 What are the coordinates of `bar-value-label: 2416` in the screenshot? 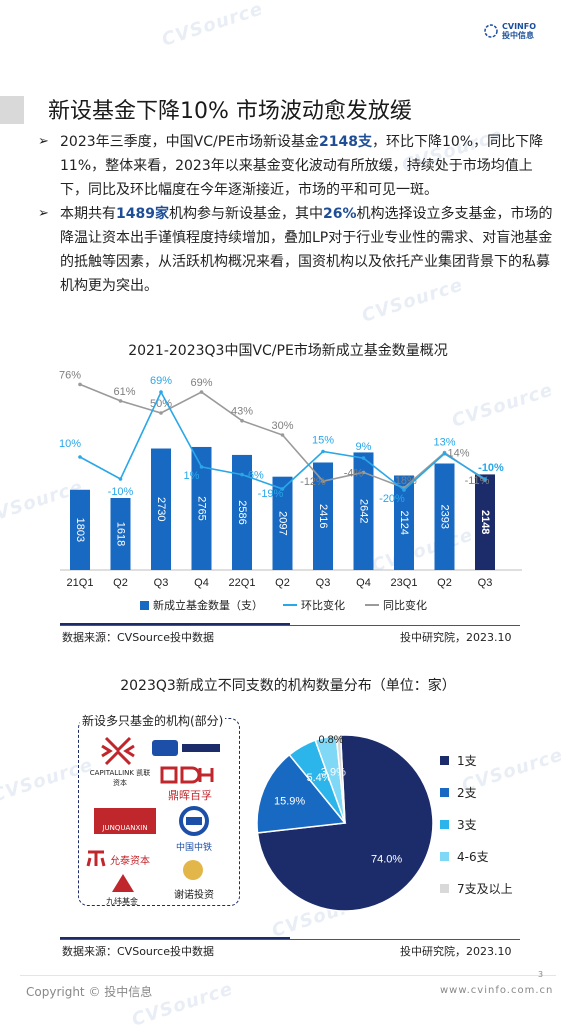 It's located at (323, 516).